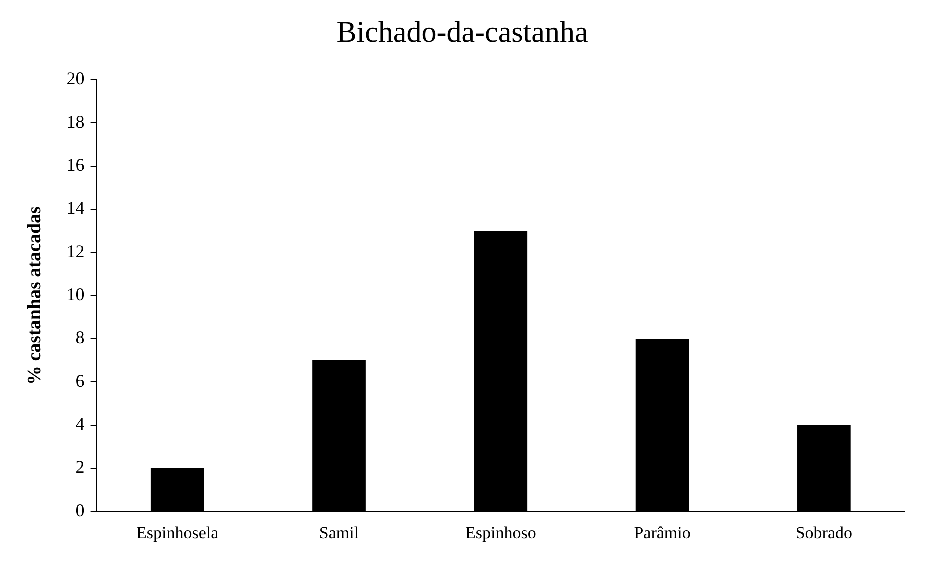 This screenshot has width=939, height=566. What do you see at coordinates (80, 380) in the screenshot?
I see `y-tick-label: 6` at bounding box center [80, 380].